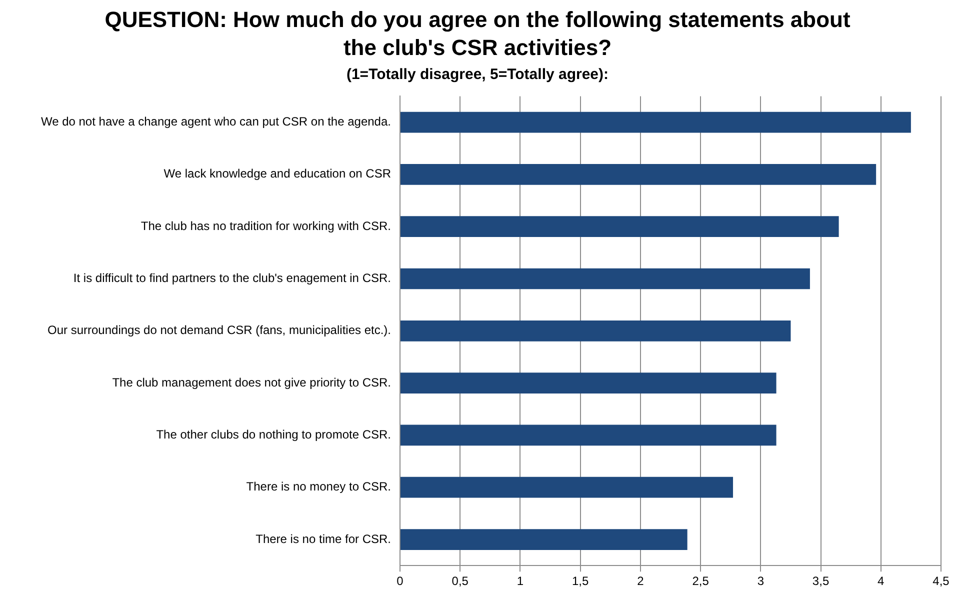 This screenshot has width=955, height=604. What do you see at coordinates (760, 581) in the screenshot?
I see `x-tick-label: 3` at bounding box center [760, 581].